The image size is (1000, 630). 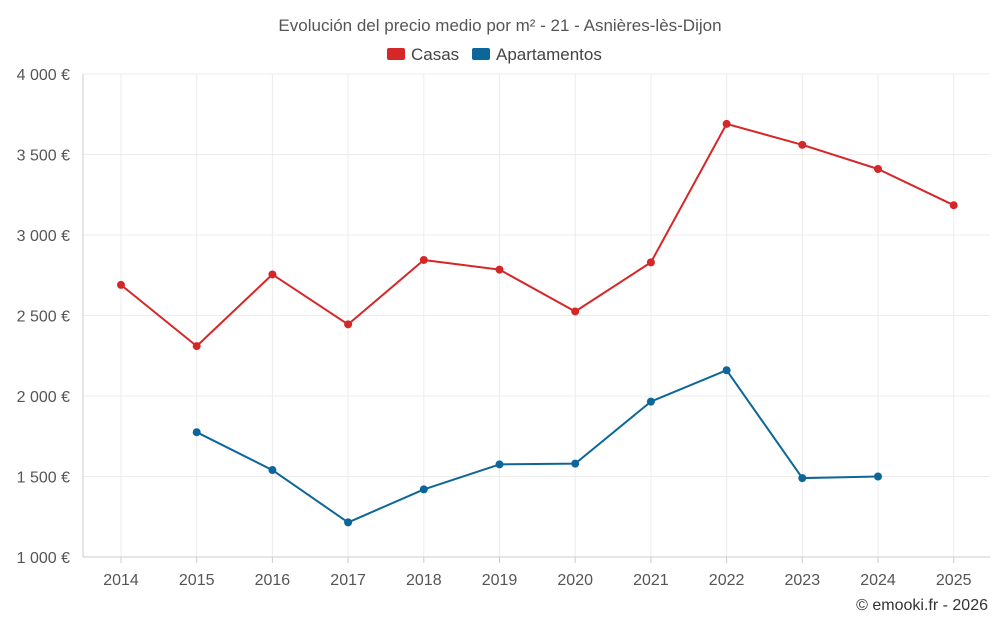 I want to click on y-tick-label: 1 500 €, so click(x=43, y=478).